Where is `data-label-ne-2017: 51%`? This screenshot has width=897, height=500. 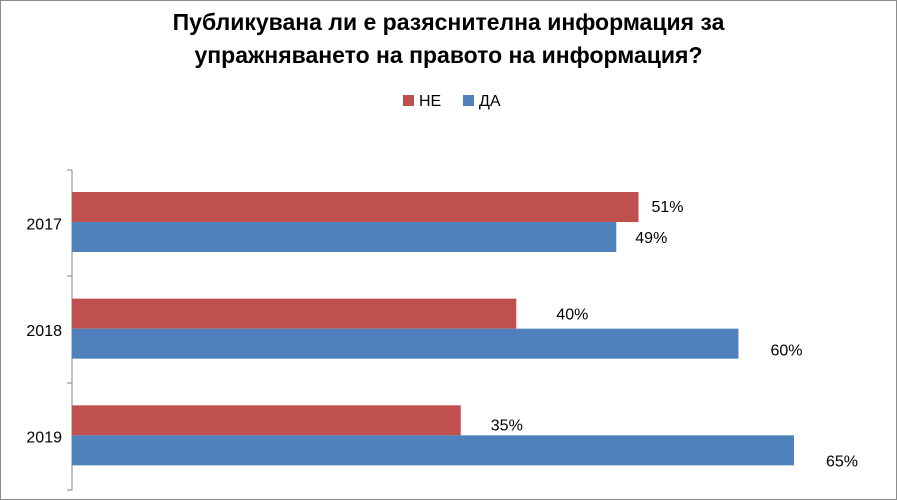 data-label-ne-2017: 51% is located at coordinates (667, 207).